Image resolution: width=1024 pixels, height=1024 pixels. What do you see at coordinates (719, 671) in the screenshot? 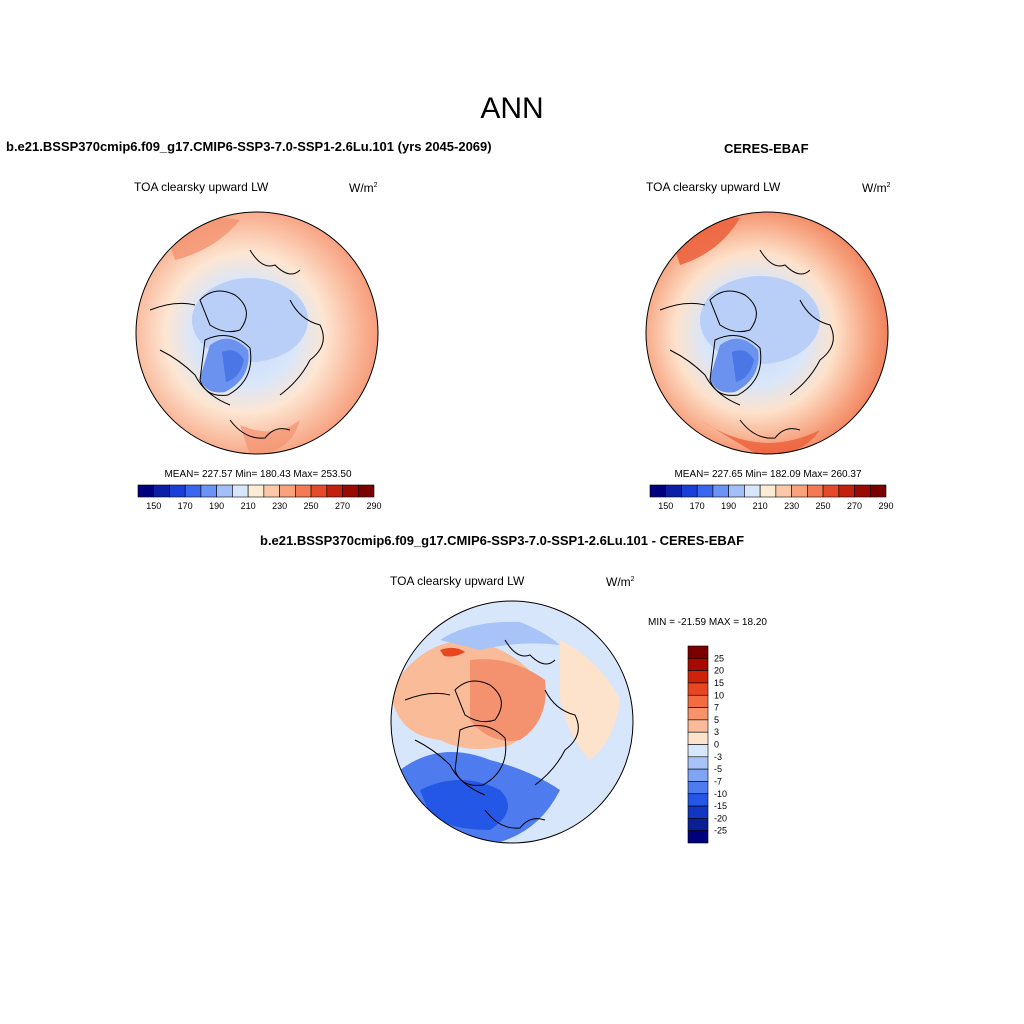
I see `diff-colorbar-tick-label: 20` at bounding box center [719, 671].